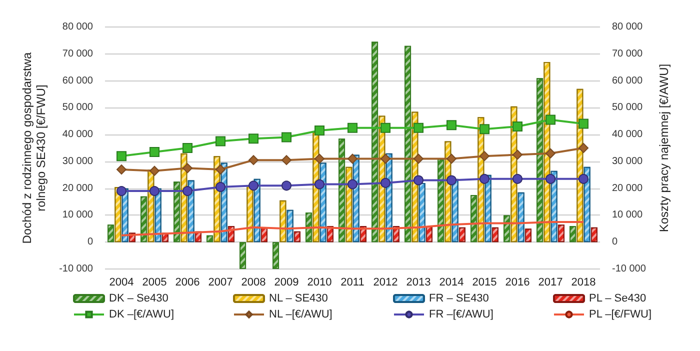 The image size is (700, 351). I want to click on x-tick-label: 2015, so click(484, 282).